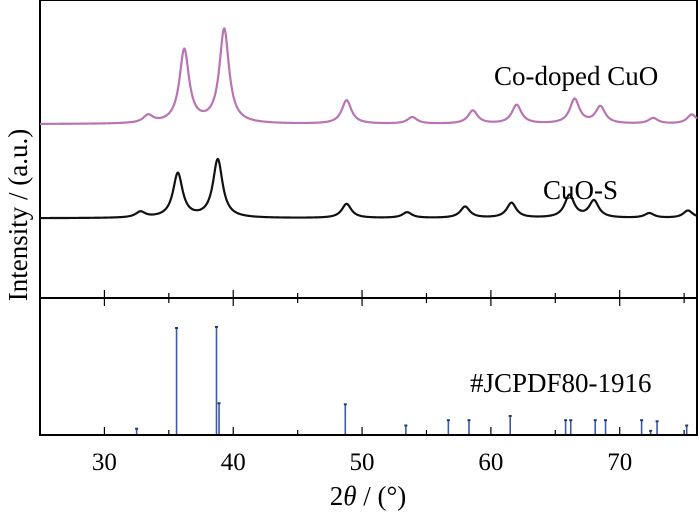 This screenshot has width=700, height=512. What do you see at coordinates (233, 462) in the screenshot?
I see `x-tick-label: 40` at bounding box center [233, 462].